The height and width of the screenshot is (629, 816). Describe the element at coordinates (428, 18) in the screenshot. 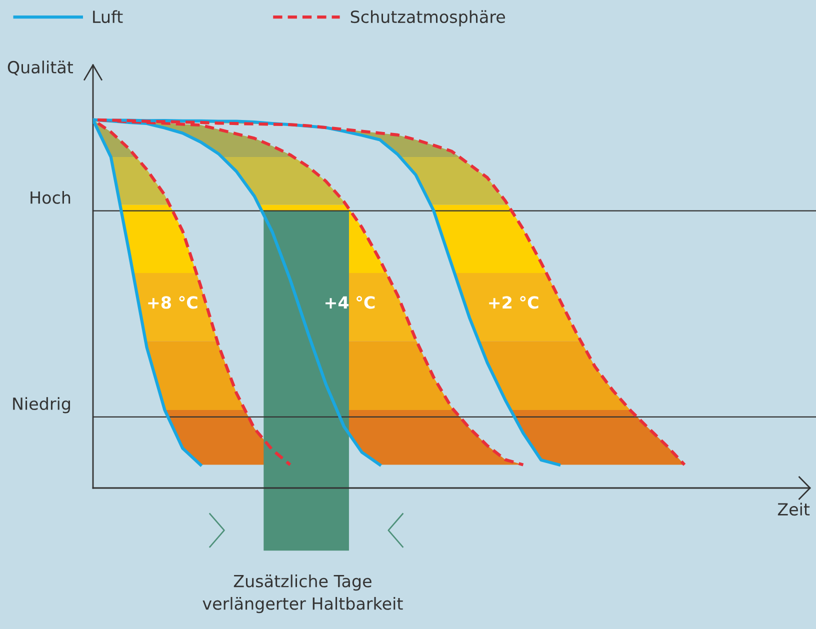

I see `legend-label: Schutzatmosphäre` at that location.